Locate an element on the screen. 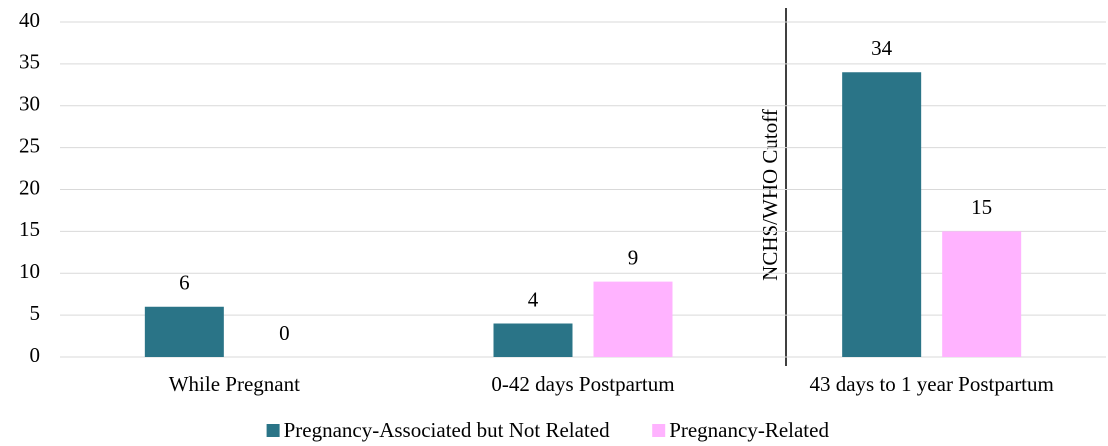  y-tick-label: 30 is located at coordinates (29, 104).